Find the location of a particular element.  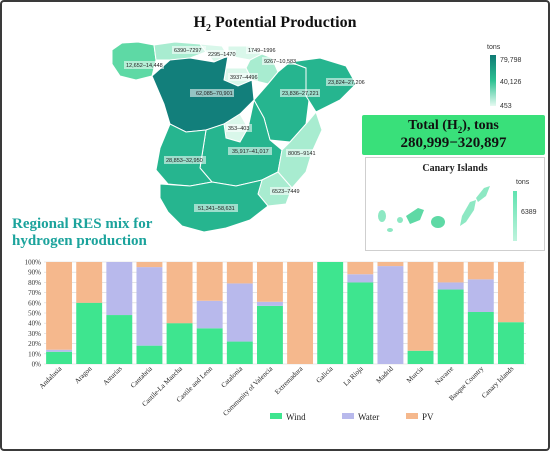

y-tick-label: 70% is located at coordinates (34, 293).